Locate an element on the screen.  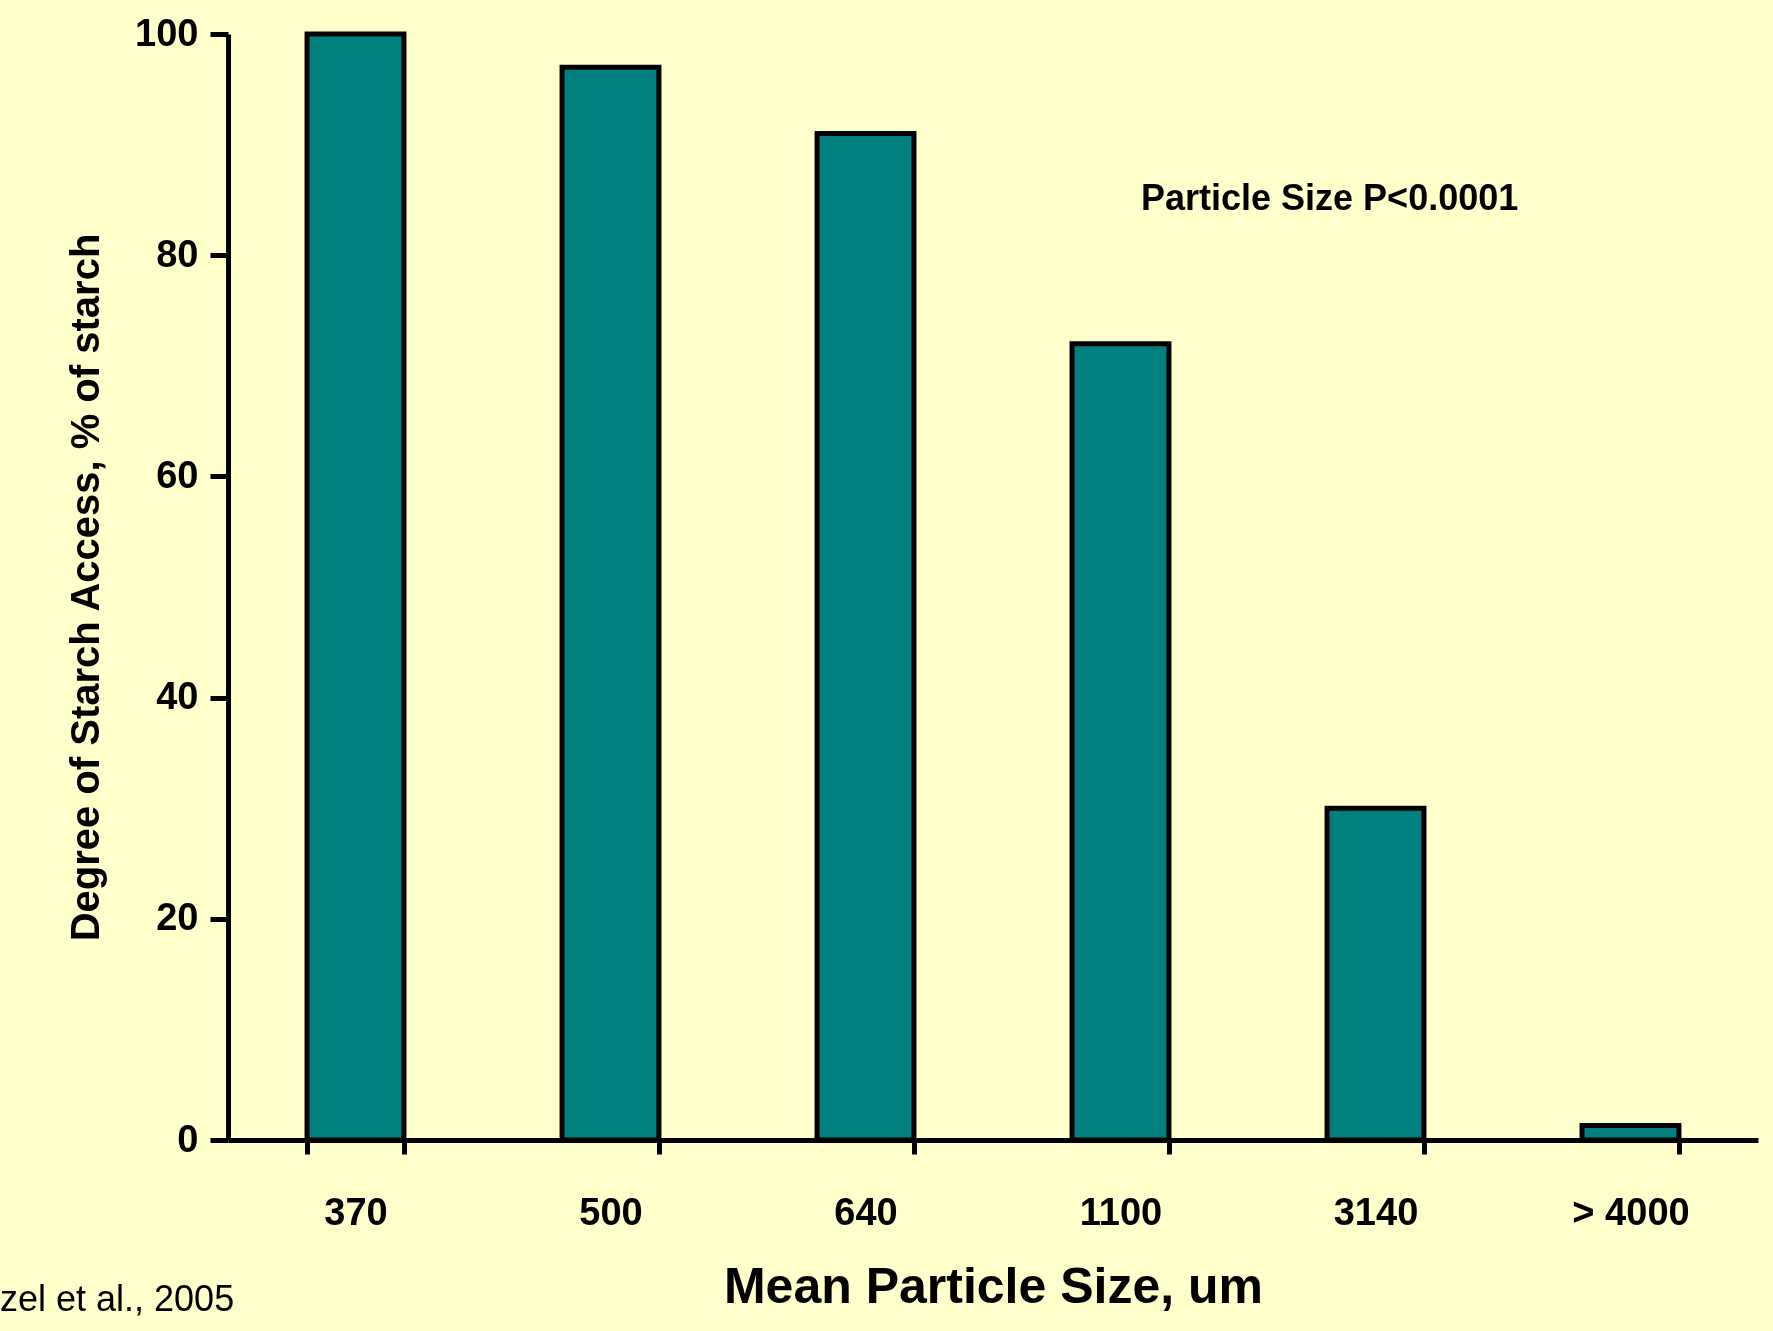
y-tick-label: 0 is located at coordinates (188, 1138).